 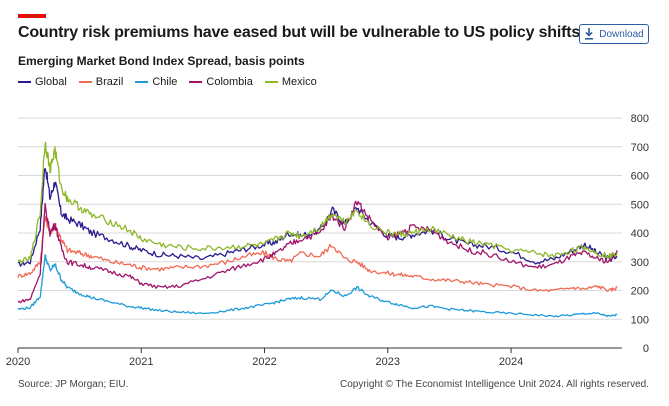 What do you see at coordinates (640, 148) in the screenshot?
I see `y-tick-label: 700` at bounding box center [640, 148].